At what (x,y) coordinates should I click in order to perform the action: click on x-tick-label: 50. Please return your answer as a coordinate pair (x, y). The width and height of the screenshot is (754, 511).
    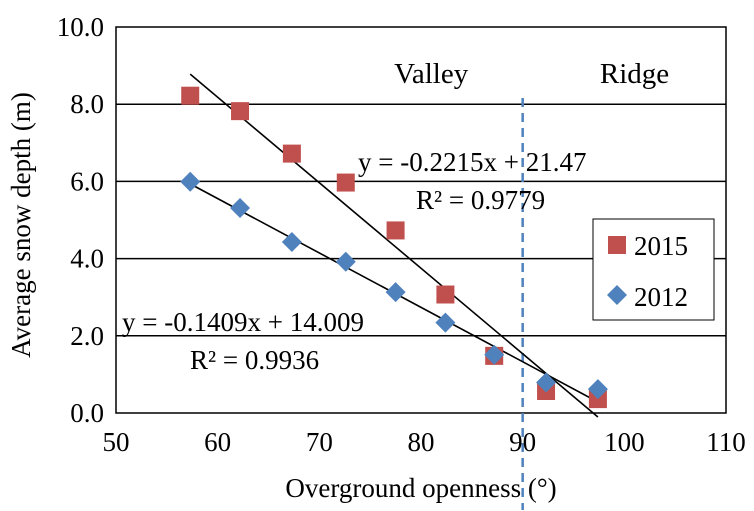
    Looking at the image, I should click on (116, 442).